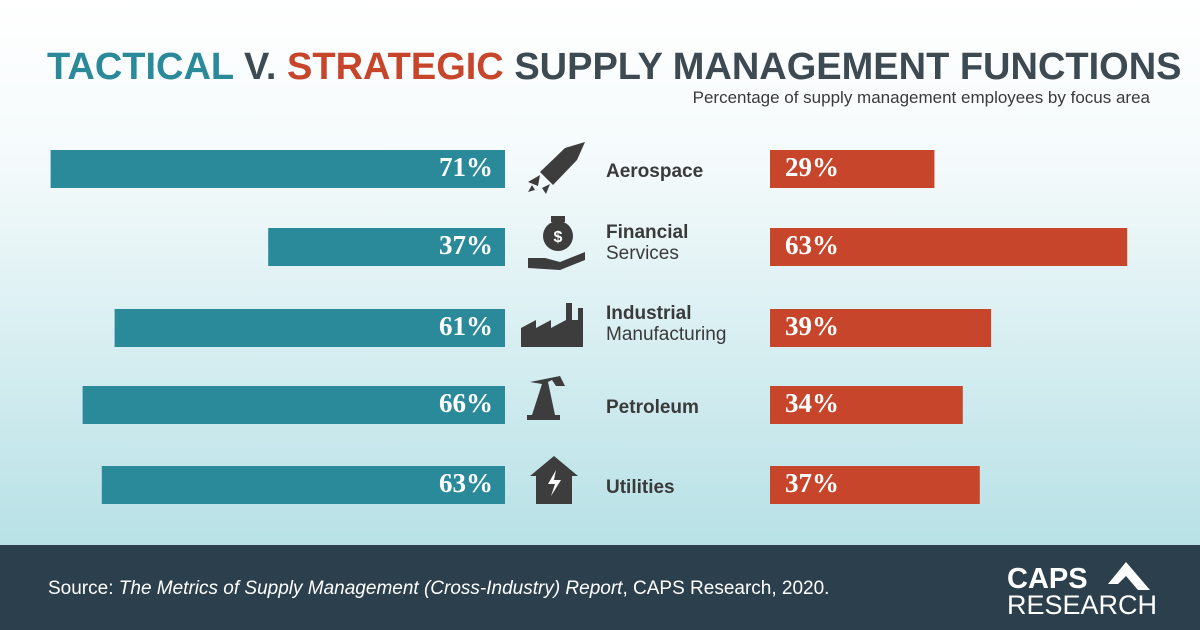 This screenshot has height=630, width=1200. Describe the element at coordinates (654, 171) in the screenshot. I see `category-label: Aerospace` at that location.